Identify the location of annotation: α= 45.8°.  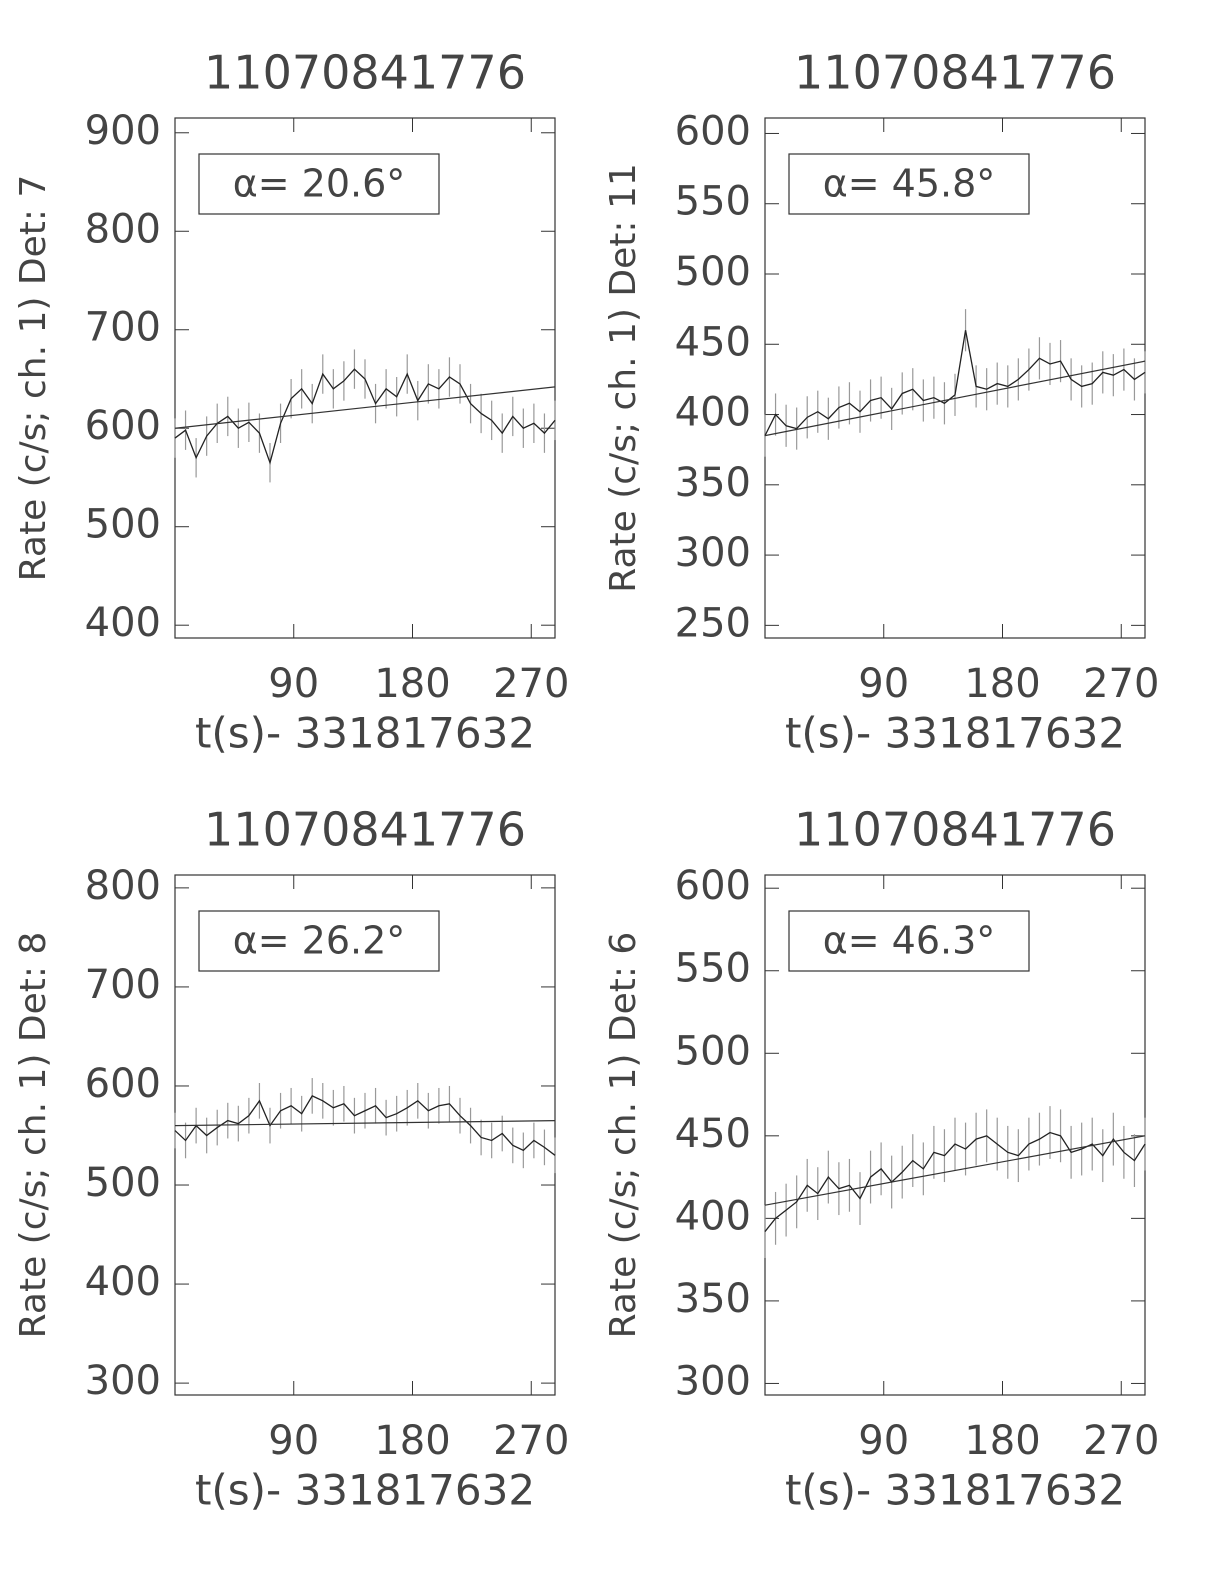
(909, 184).